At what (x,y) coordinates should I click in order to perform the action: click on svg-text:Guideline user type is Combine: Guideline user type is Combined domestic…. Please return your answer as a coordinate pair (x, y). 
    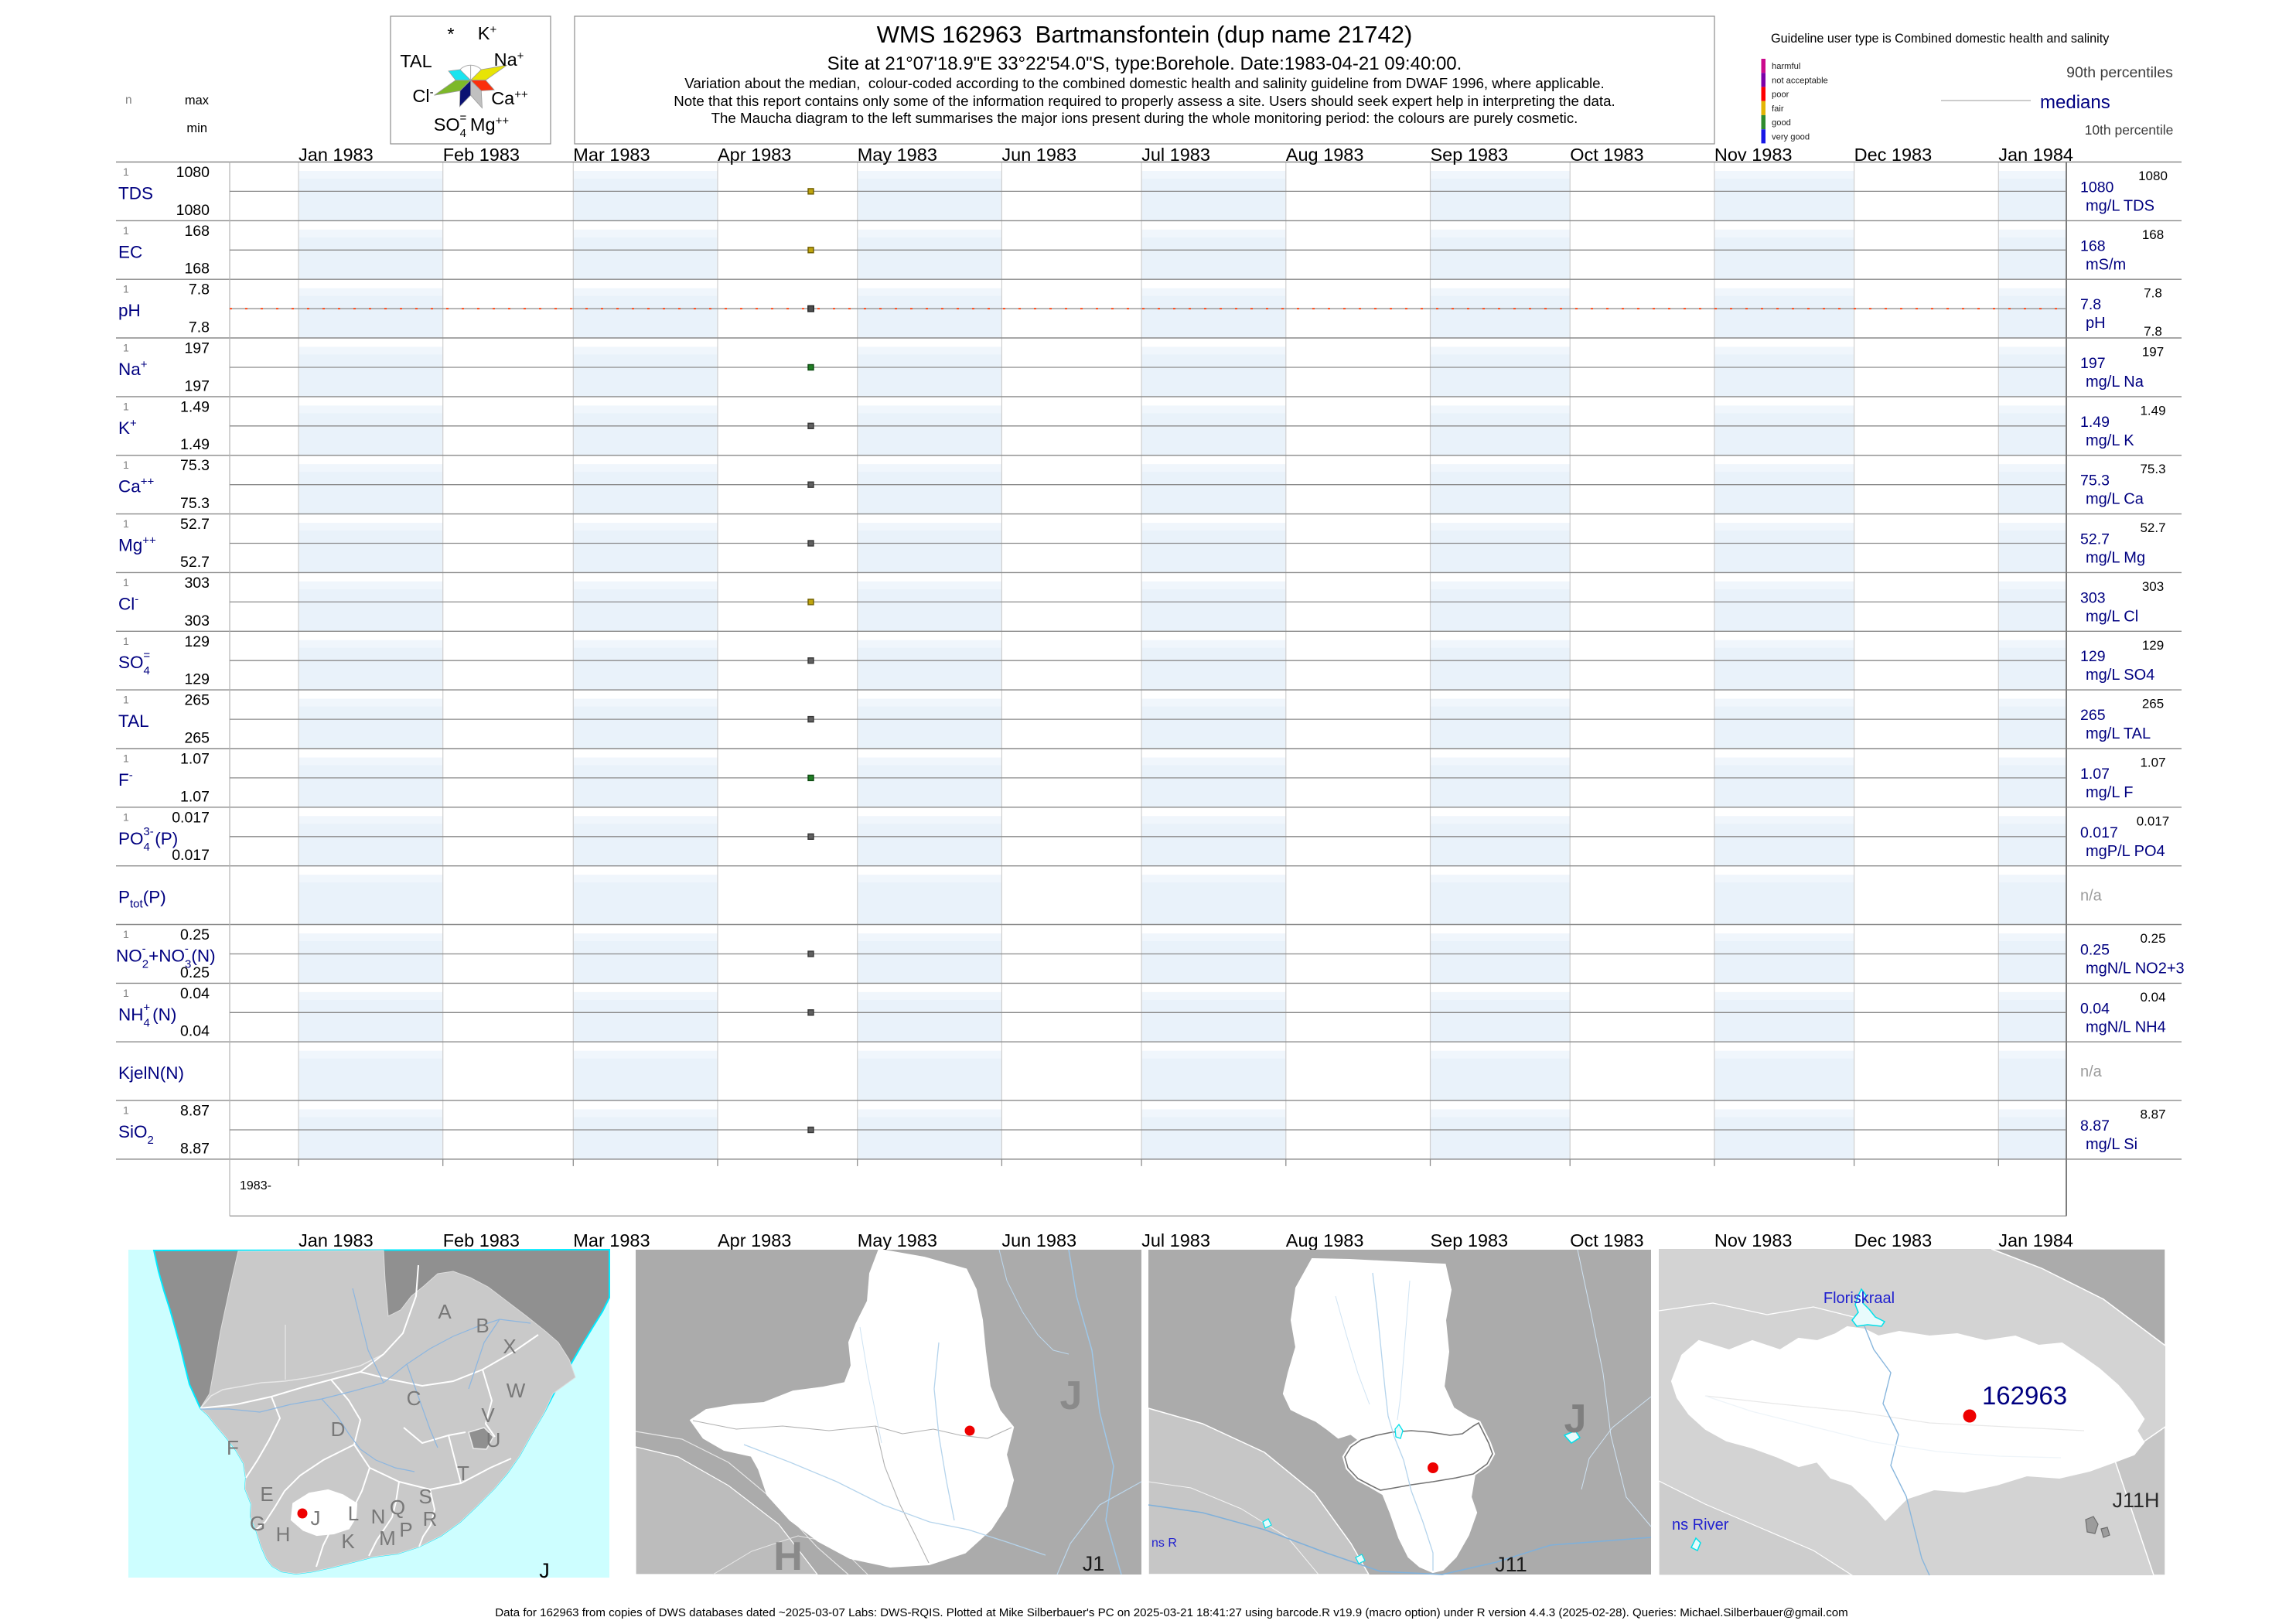
    Looking at the image, I should click on (1940, 39).